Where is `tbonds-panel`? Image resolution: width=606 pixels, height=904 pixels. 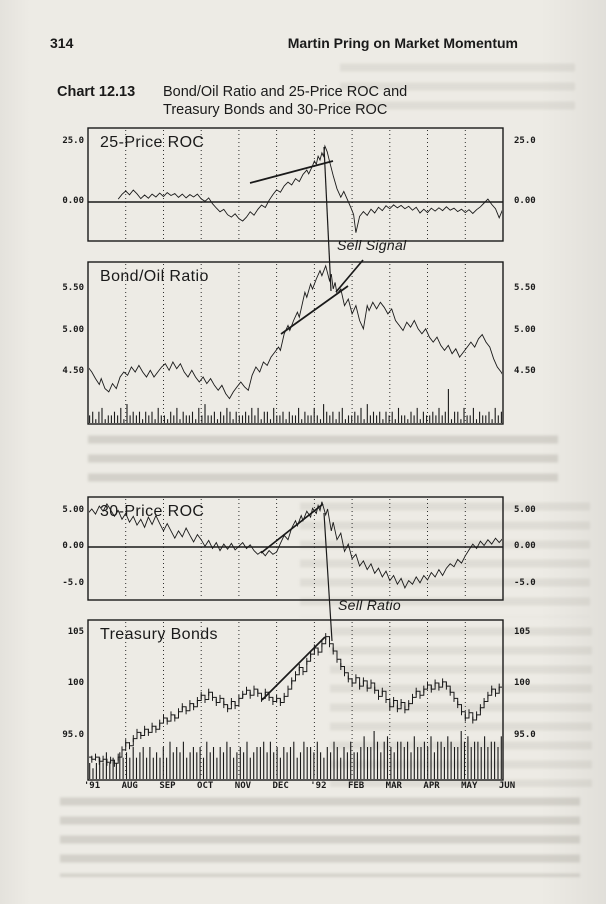 tbonds-panel is located at coordinates (295, 700).